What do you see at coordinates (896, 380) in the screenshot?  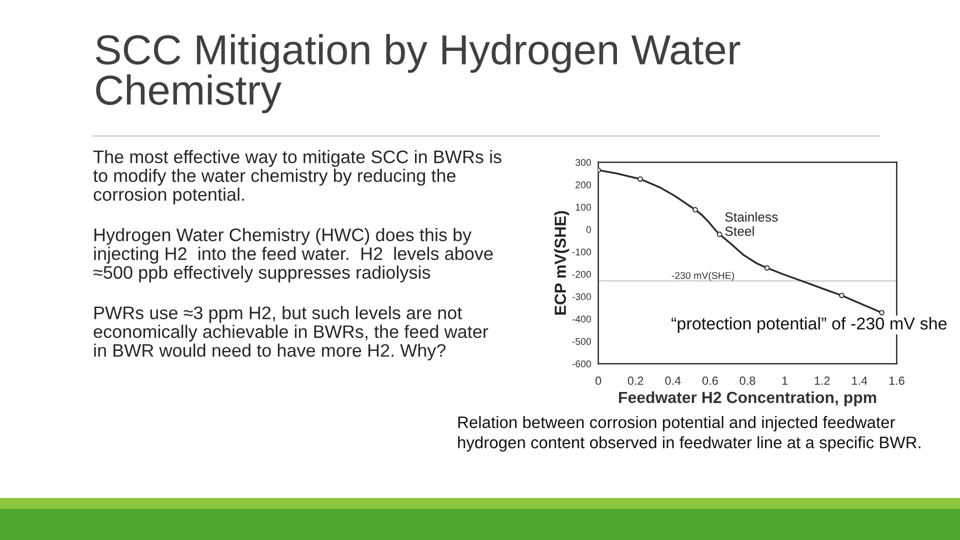 I see `x-tick-label: 1.6` at bounding box center [896, 380].